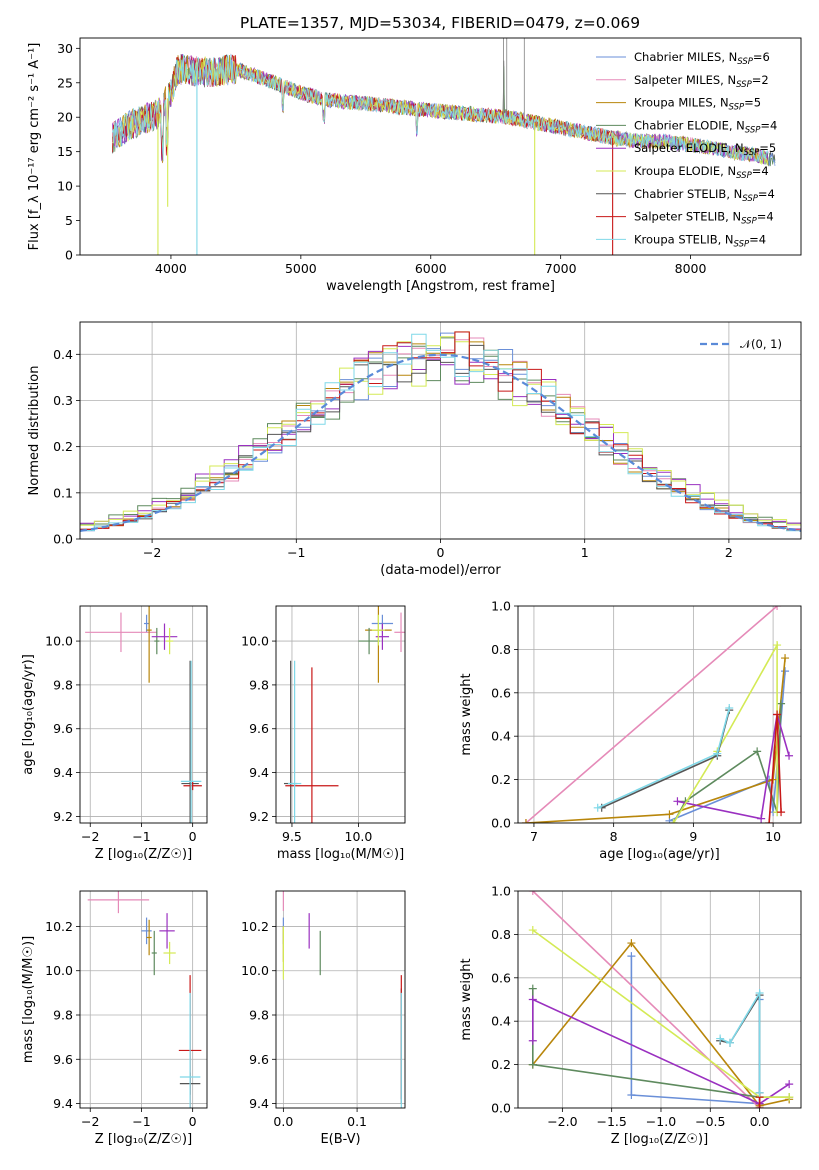 The width and height of the screenshot is (819, 1170). I want to click on age-vs-Z-frame, so click(143, 714).